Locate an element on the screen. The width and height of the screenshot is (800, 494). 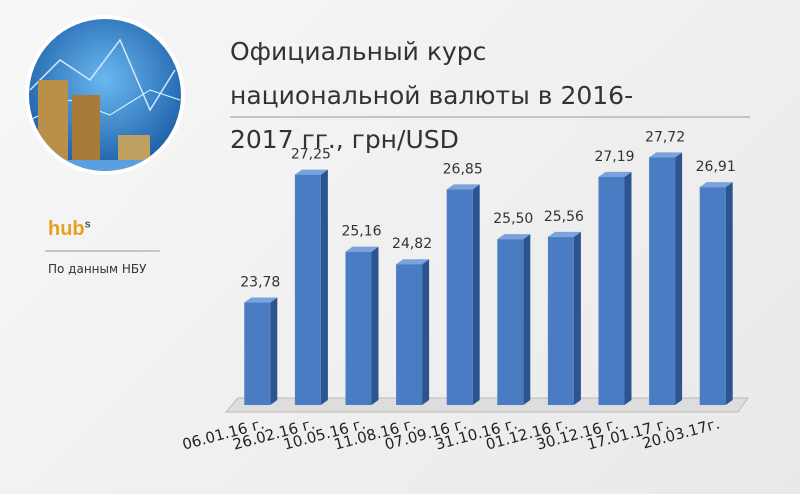
value-label: 27,19 is located at coordinates (614, 157).